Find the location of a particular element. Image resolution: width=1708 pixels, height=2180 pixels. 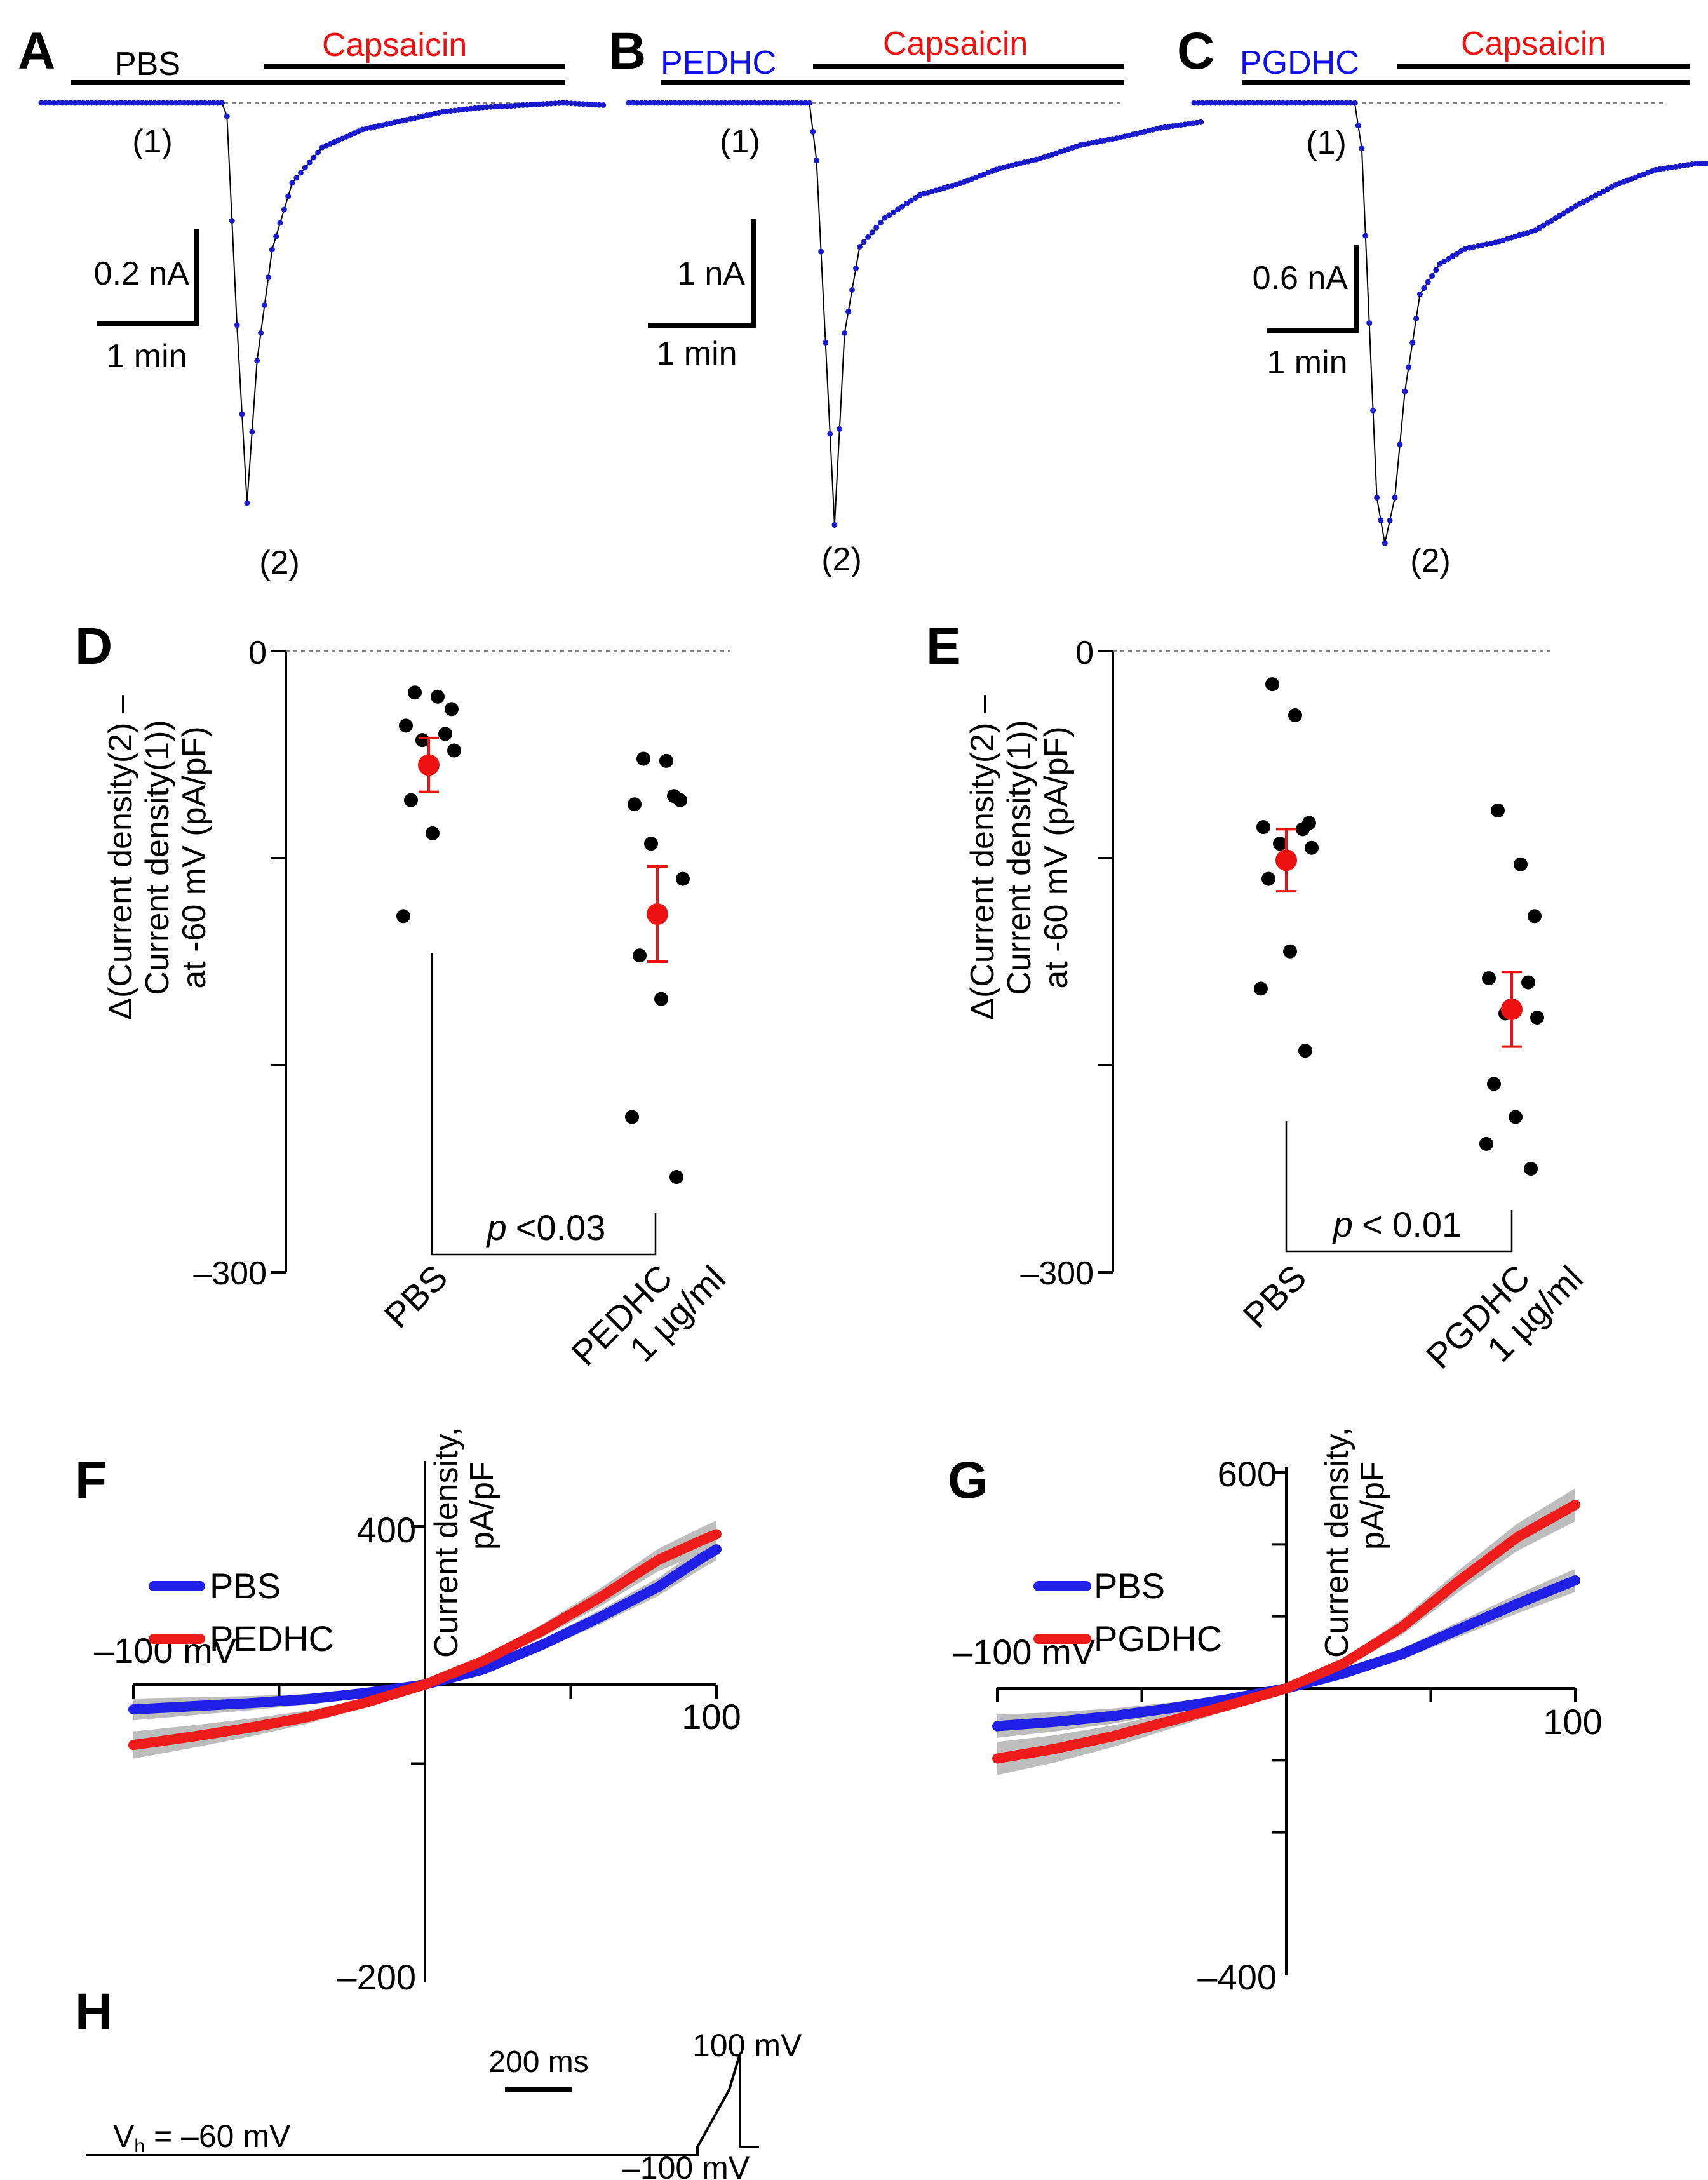

legend-label-pbs-g: PBS is located at coordinates (1129, 1586).